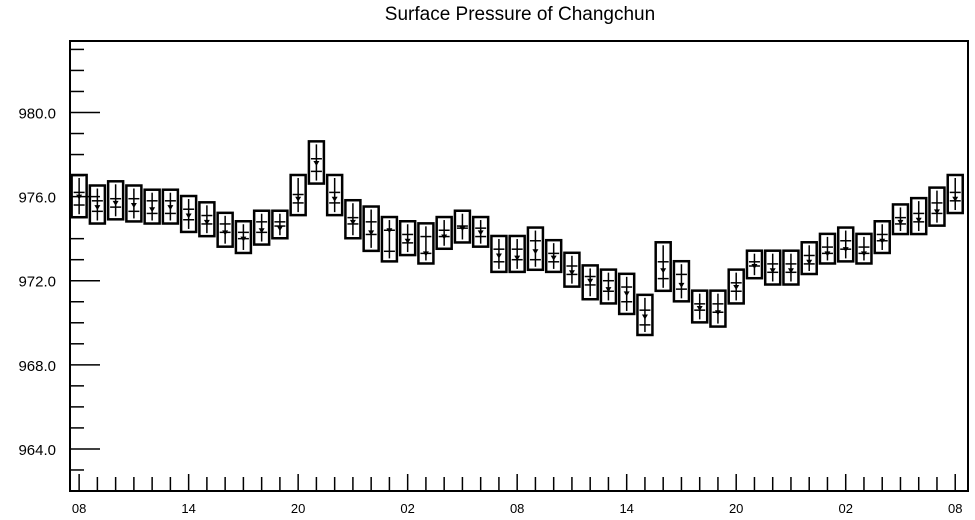 The height and width of the screenshot is (520, 975). I want to click on y-tick-label: 972.0, so click(37, 282).